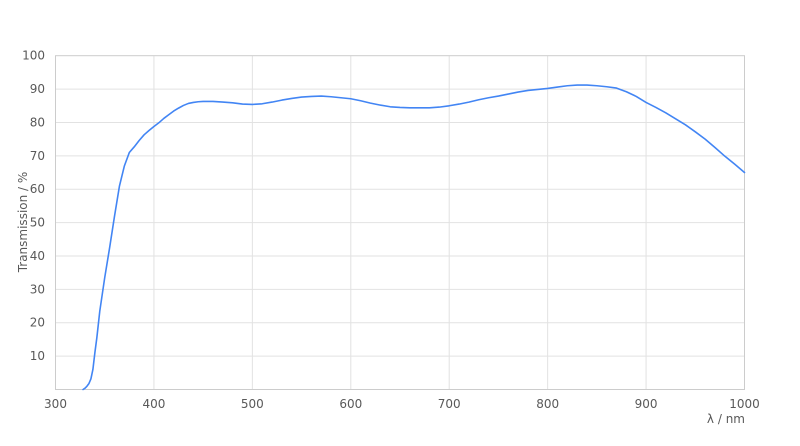 The width and height of the screenshot is (800, 446). What do you see at coordinates (744, 404) in the screenshot?
I see `x-tick-label: 1000` at bounding box center [744, 404].